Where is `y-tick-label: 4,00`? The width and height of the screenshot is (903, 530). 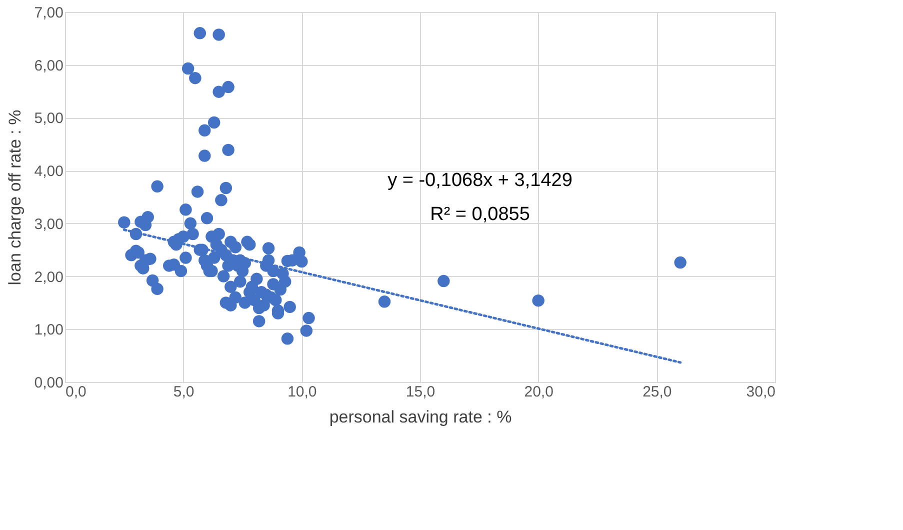 y-tick-label: 4,00 is located at coordinates (49, 171).